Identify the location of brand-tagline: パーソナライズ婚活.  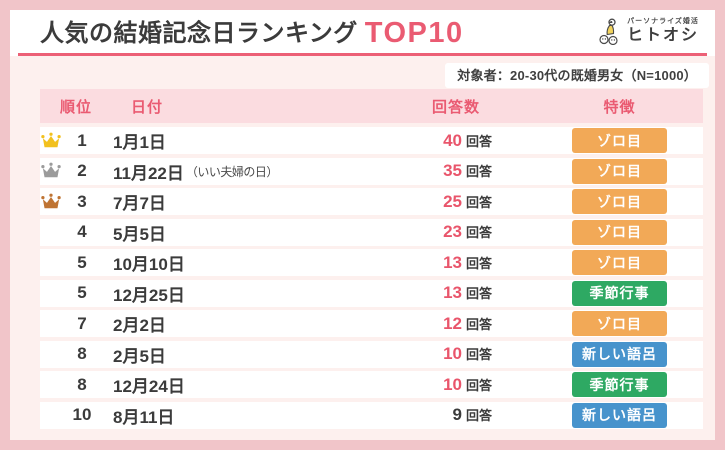
(663, 21).